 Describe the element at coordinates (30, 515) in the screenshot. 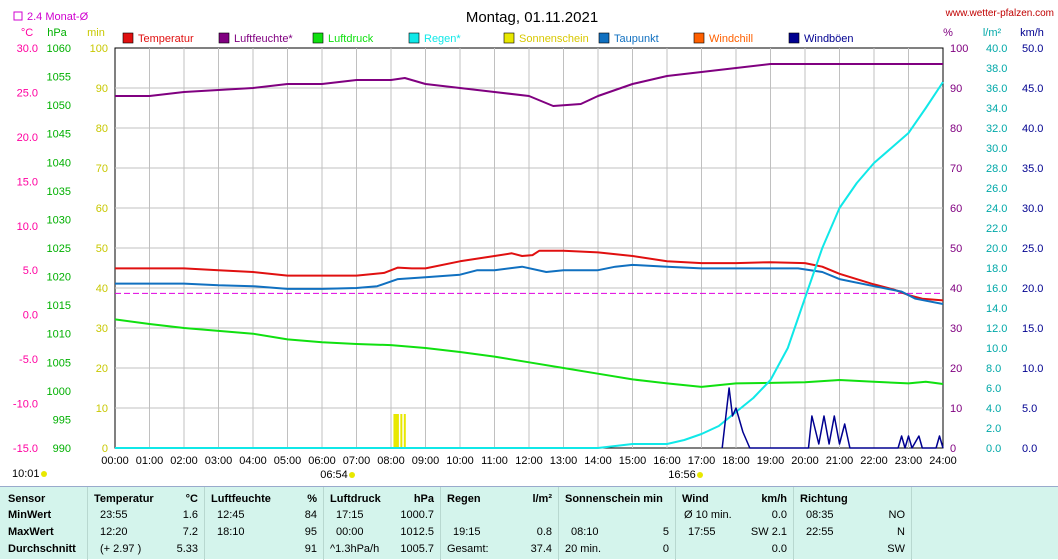

I see `label-min: MinWert` at that location.